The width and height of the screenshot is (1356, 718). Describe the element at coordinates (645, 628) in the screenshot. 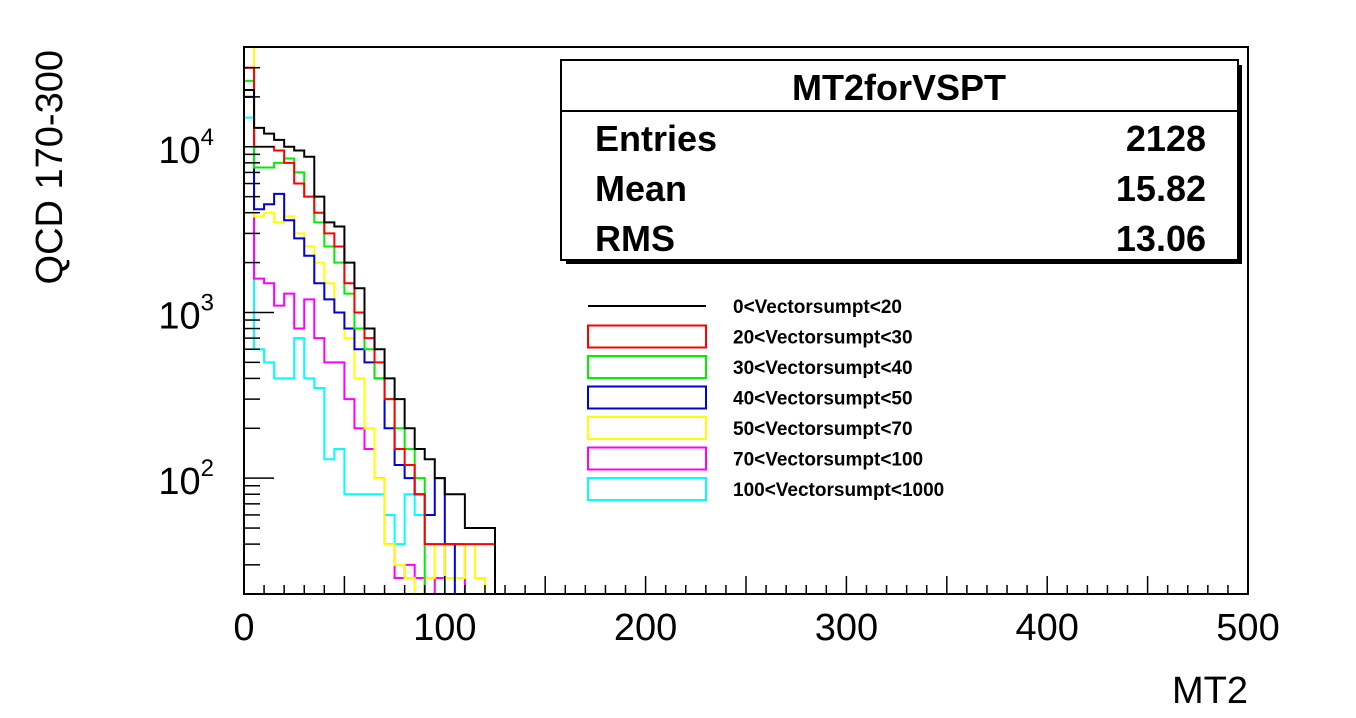

I see `x-tick-label: 200` at that location.